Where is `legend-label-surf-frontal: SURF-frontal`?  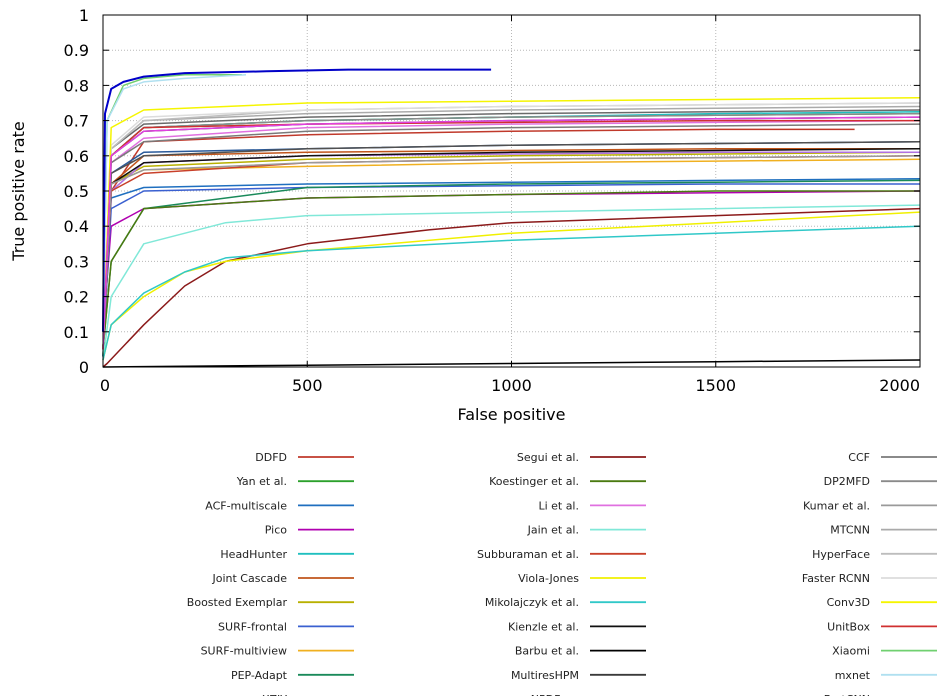 legend-label-surf-frontal: SURF-frontal is located at coordinates (252, 626).